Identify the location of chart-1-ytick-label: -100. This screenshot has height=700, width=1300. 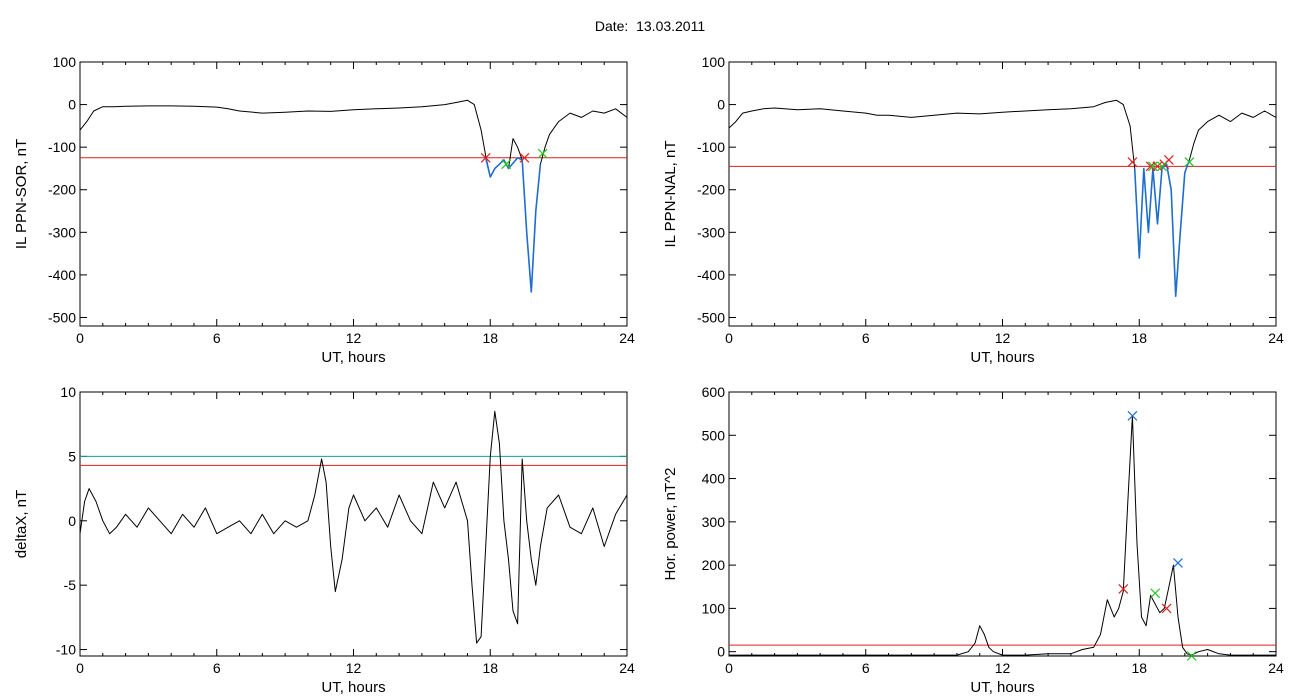
(711, 147).